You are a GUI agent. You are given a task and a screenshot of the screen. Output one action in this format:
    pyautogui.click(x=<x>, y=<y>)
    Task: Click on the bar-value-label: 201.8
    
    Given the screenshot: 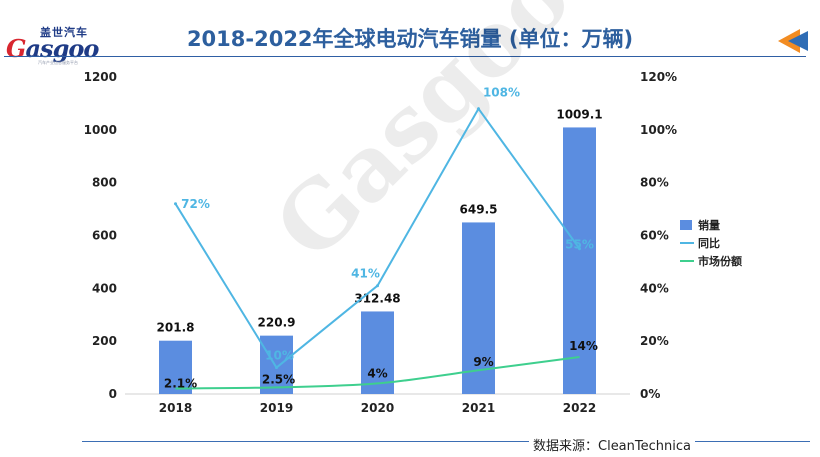 What is the action you would take?
    pyautogui.click(x=176, y=328)
    